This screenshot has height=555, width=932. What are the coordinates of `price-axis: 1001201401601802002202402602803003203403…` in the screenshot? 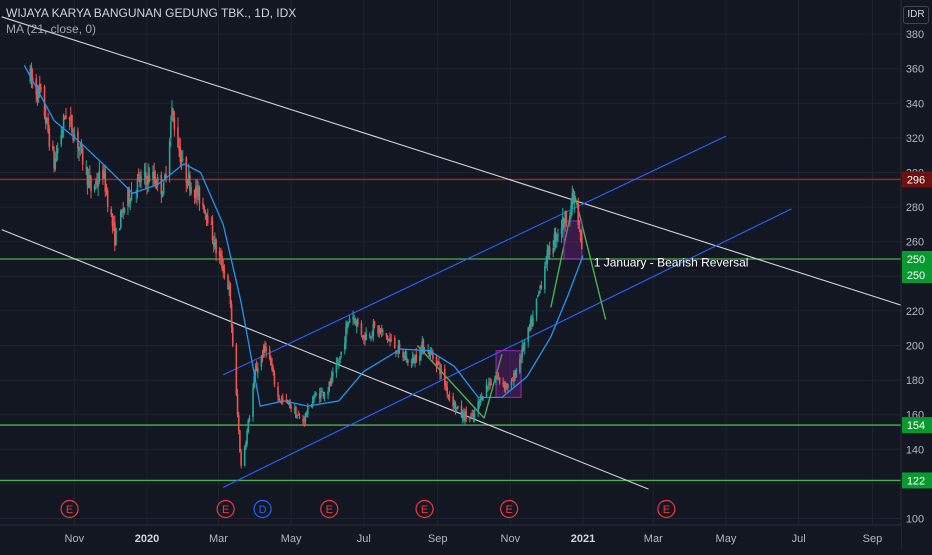 It's located at (916, 275).